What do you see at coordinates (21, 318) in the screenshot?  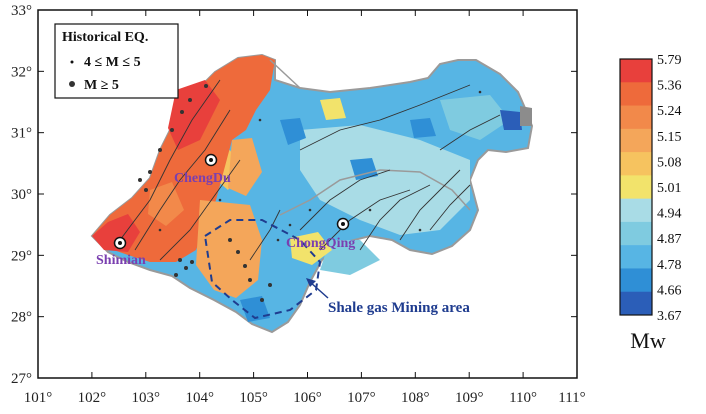 I see `y-tick-label: 28°` at bounding box center [21, 318].